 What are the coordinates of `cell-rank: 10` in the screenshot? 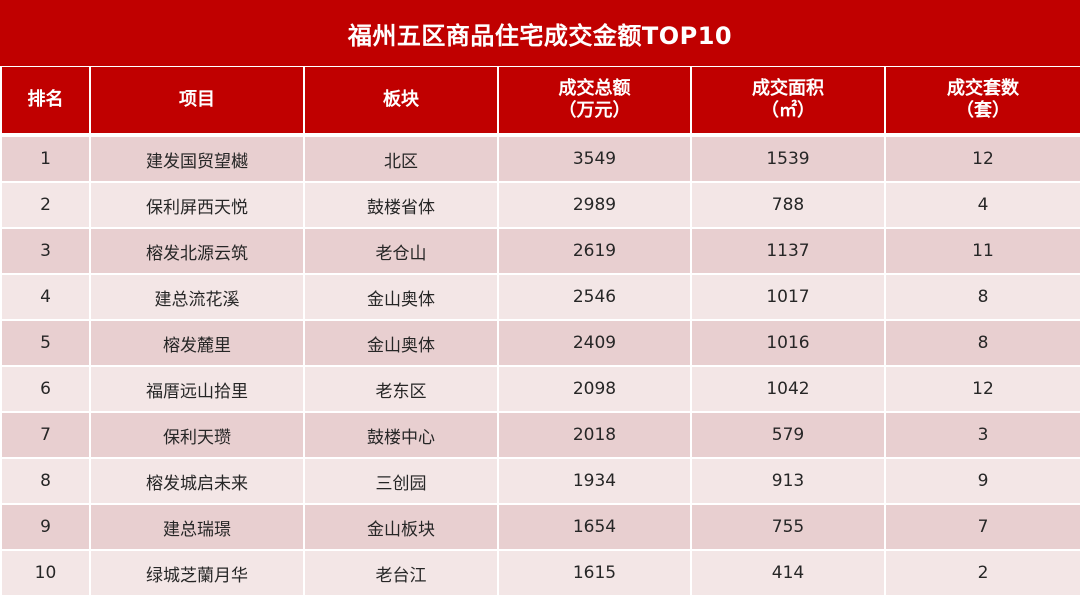 It's located at (45, 573).